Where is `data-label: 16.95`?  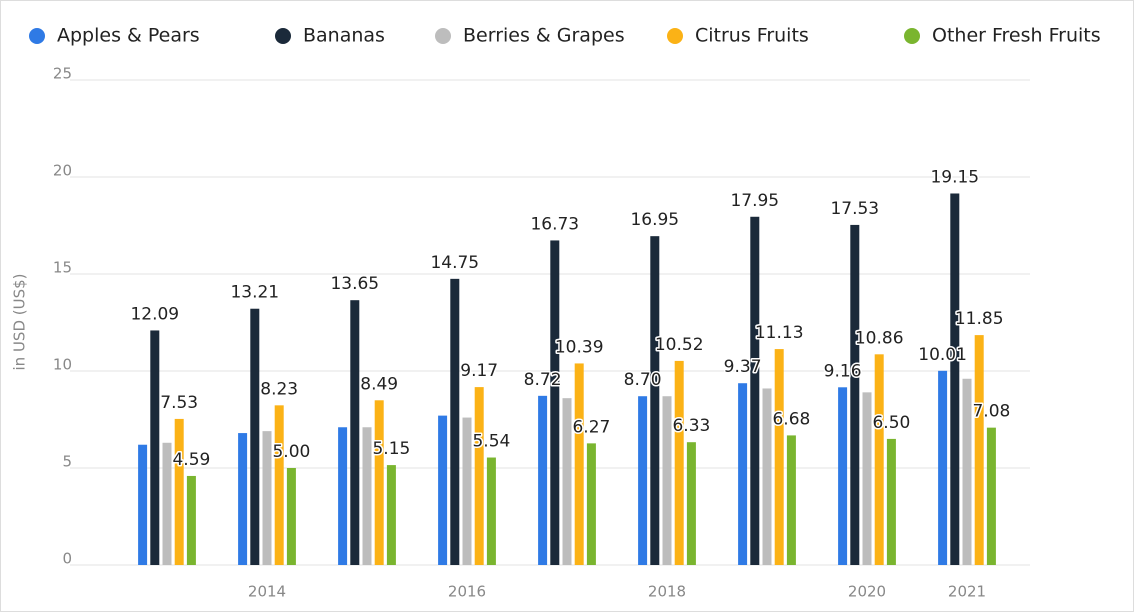
data-label: 16.95 is located at coordinates (654, 220).